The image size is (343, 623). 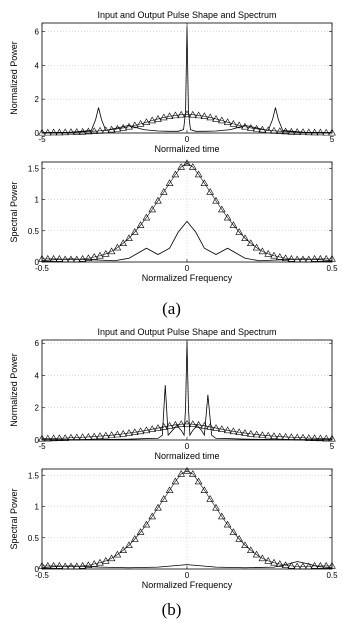 What do you see at coordinates (34, 538) in the screenshot?
I see `y-tick-label-b-spectrum: 0.5` at bounding box center [34, 538].